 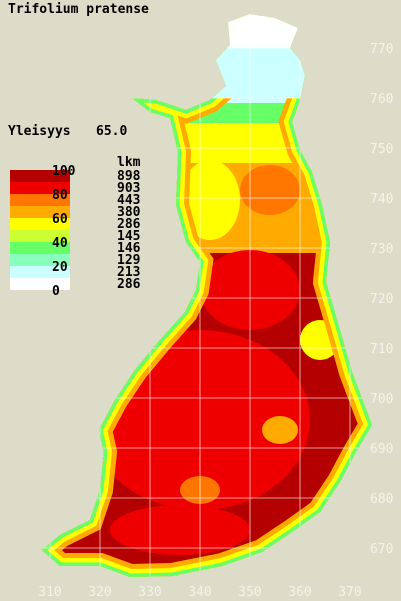 What do you see at coordinates (39, 131) in the screenshot?
I see `frequency-label: Yleisyys` at bounding box center [39, 131].